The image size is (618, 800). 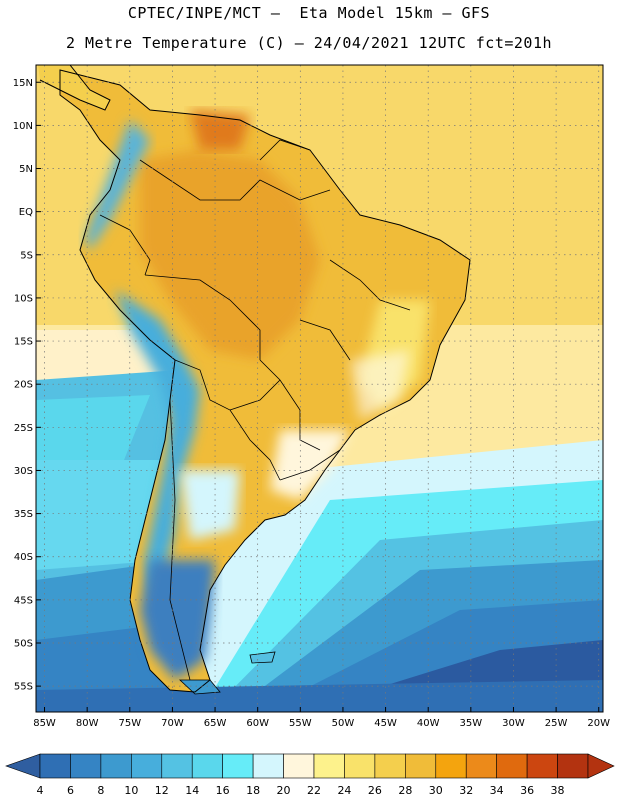 I want to click on lon-tick-label: 20W, so click(x=598, y=723).